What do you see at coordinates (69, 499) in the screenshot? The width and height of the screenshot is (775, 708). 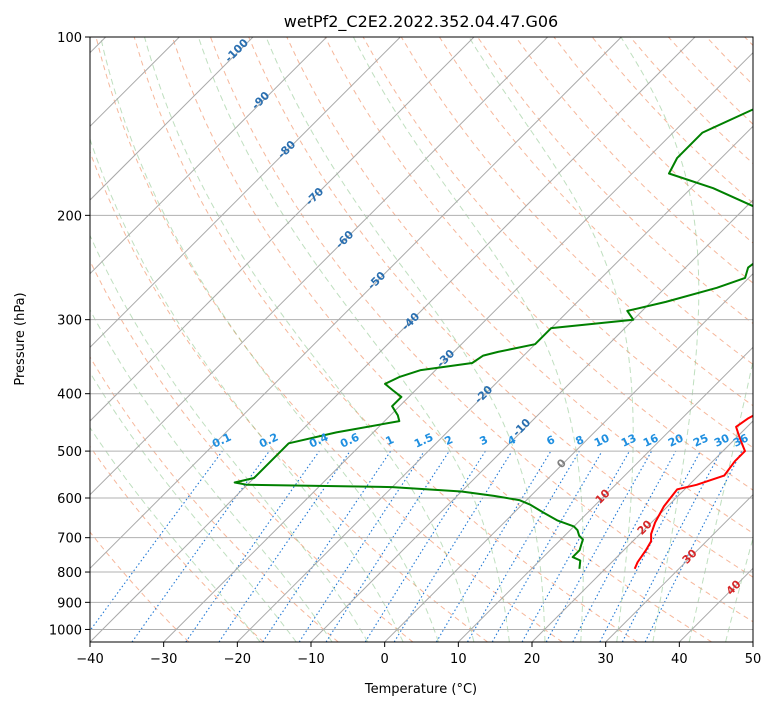 I see `y-tick-label: 600` at bounding box center [69, 499].